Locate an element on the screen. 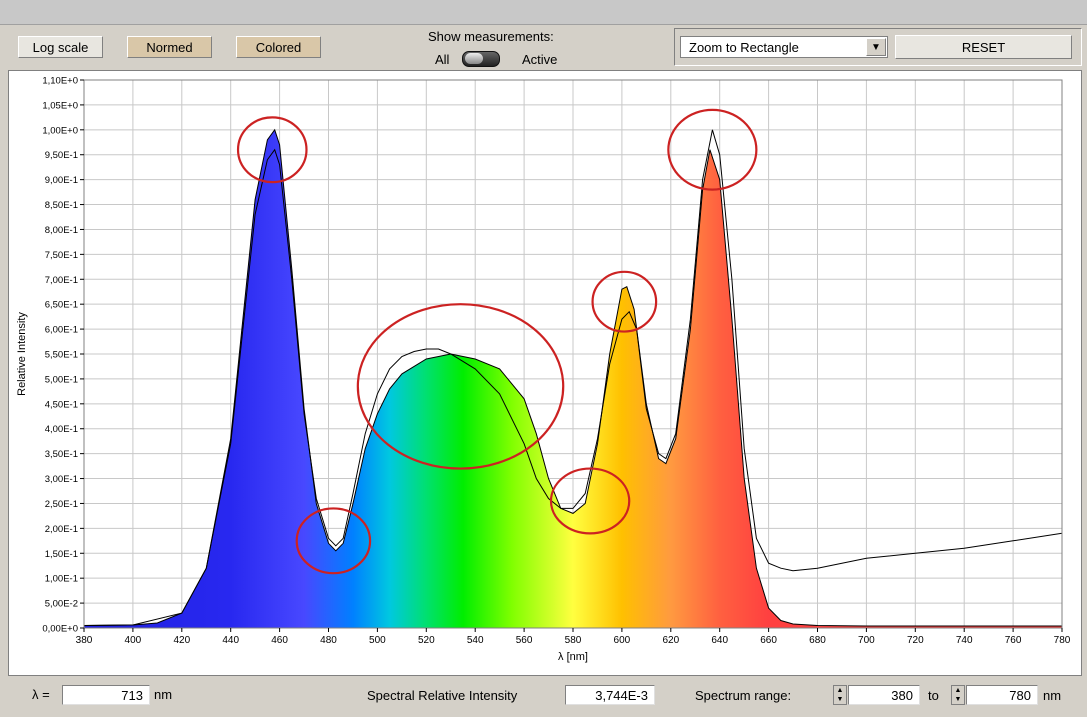 This screenshot has width=1087, height=717. reset-button: RESET is located at coordinates (983, 47).